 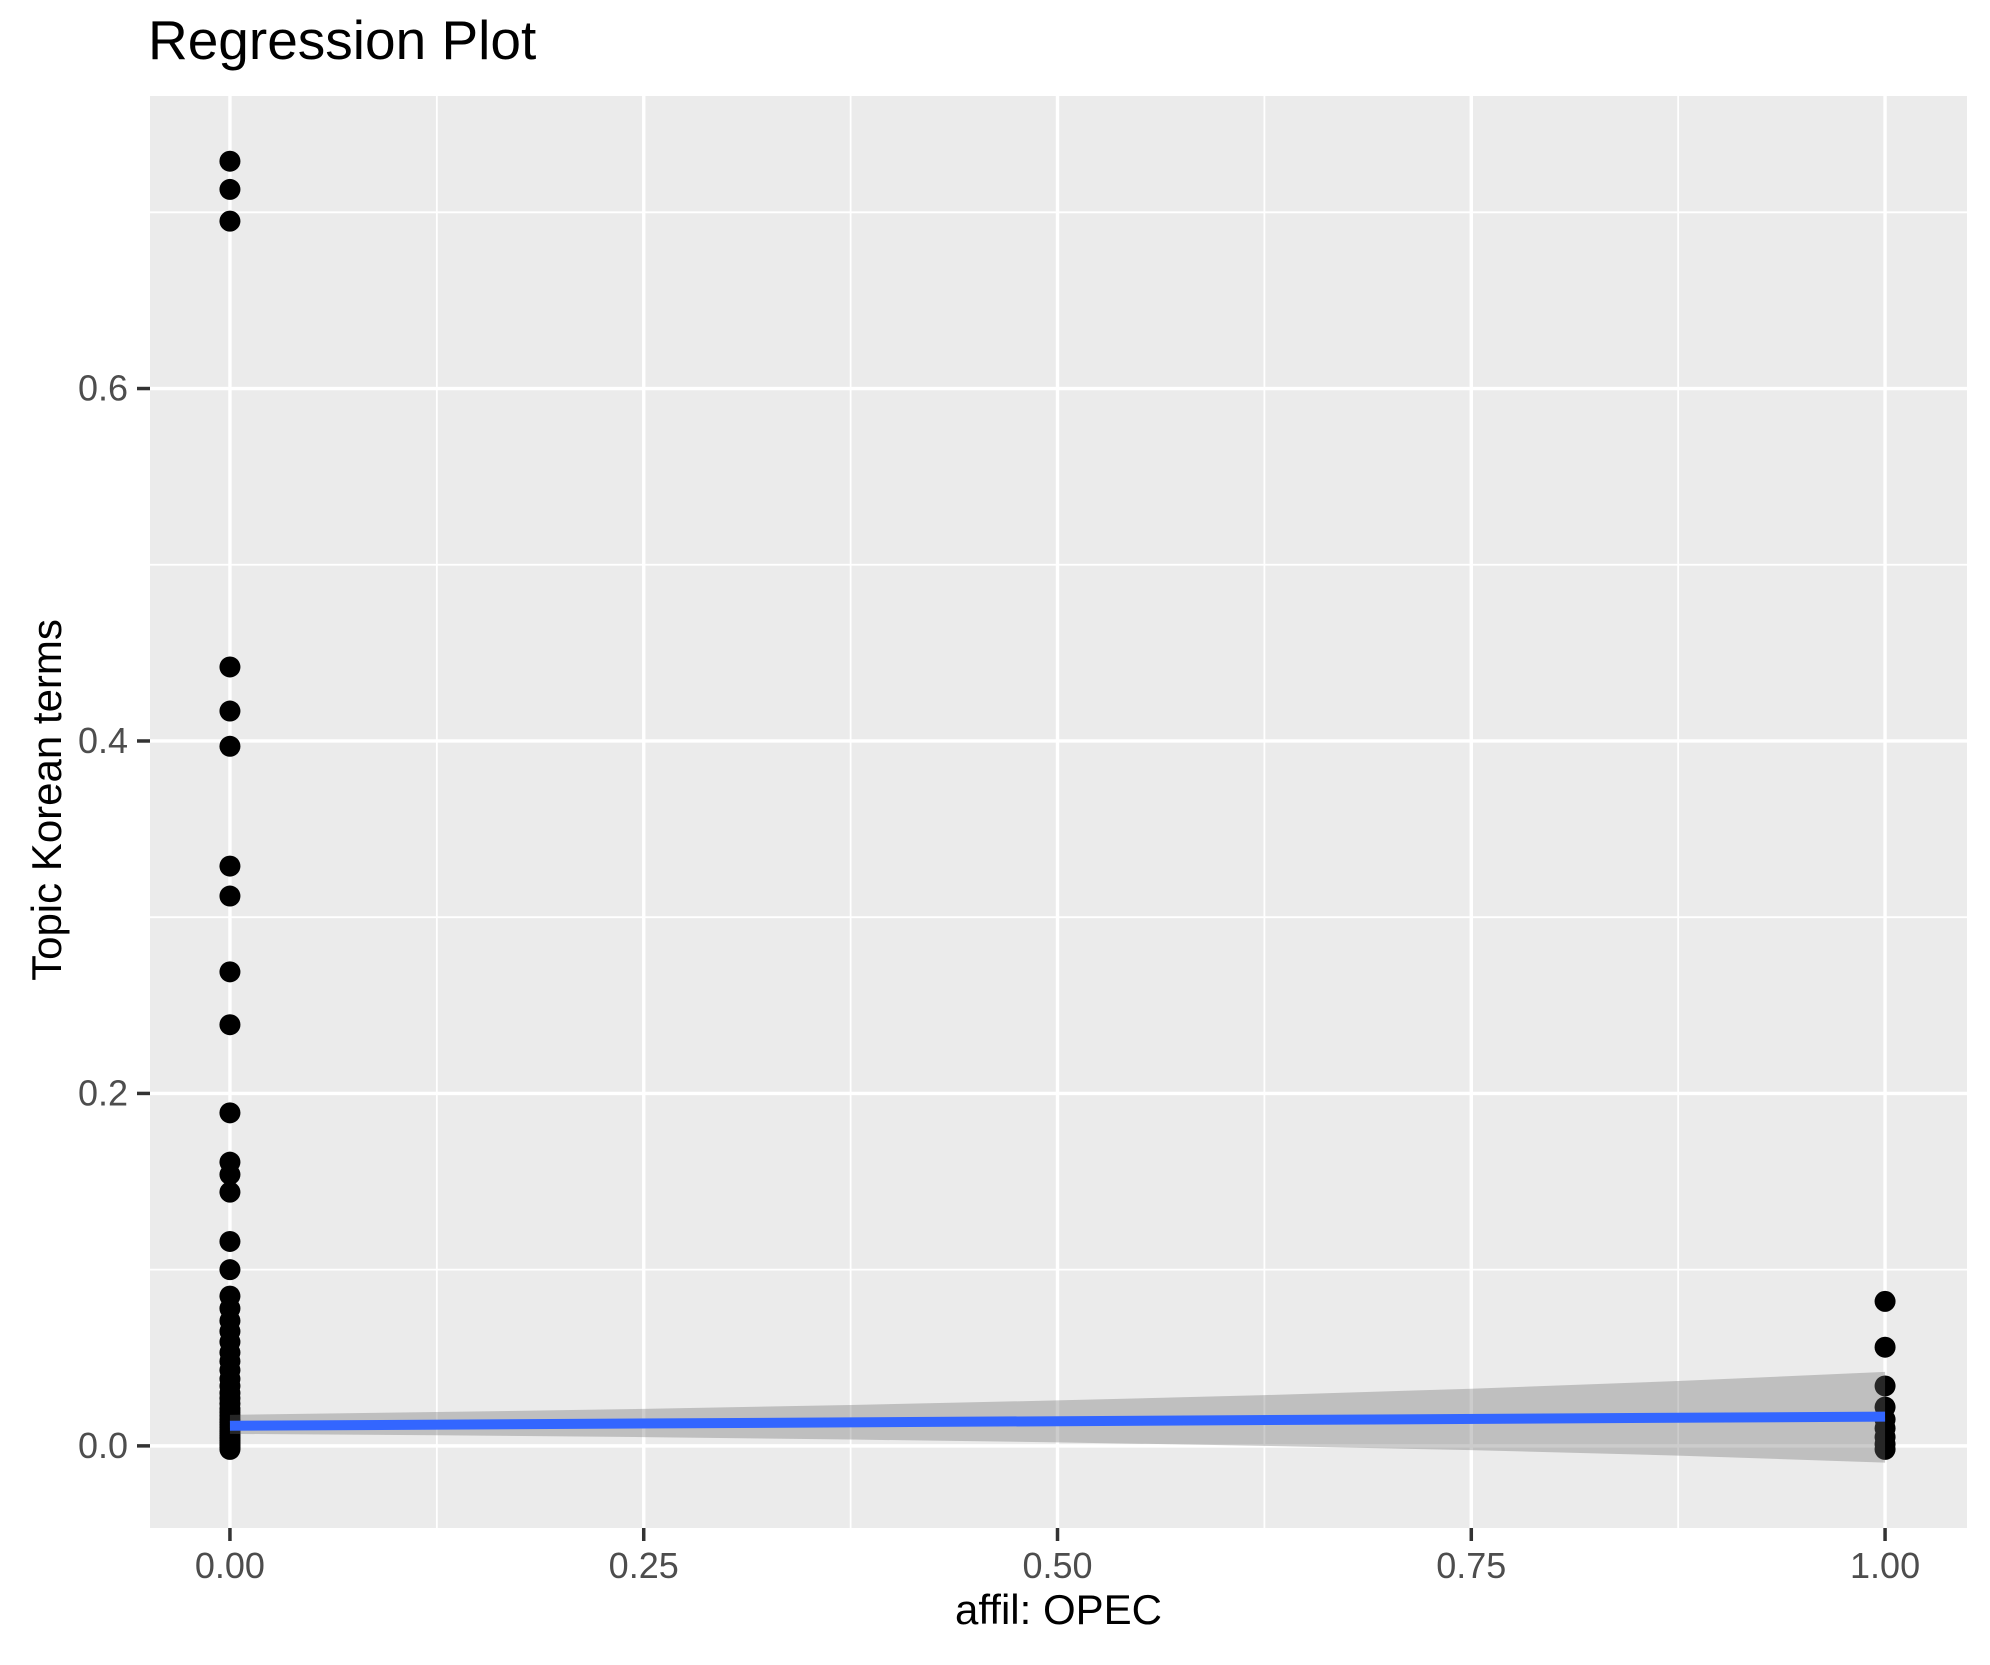 What do you see at coordinates (644, 1565) in the screenshot?
I see `x-tick-label: 0.25` at bounding box center [644, 1565].